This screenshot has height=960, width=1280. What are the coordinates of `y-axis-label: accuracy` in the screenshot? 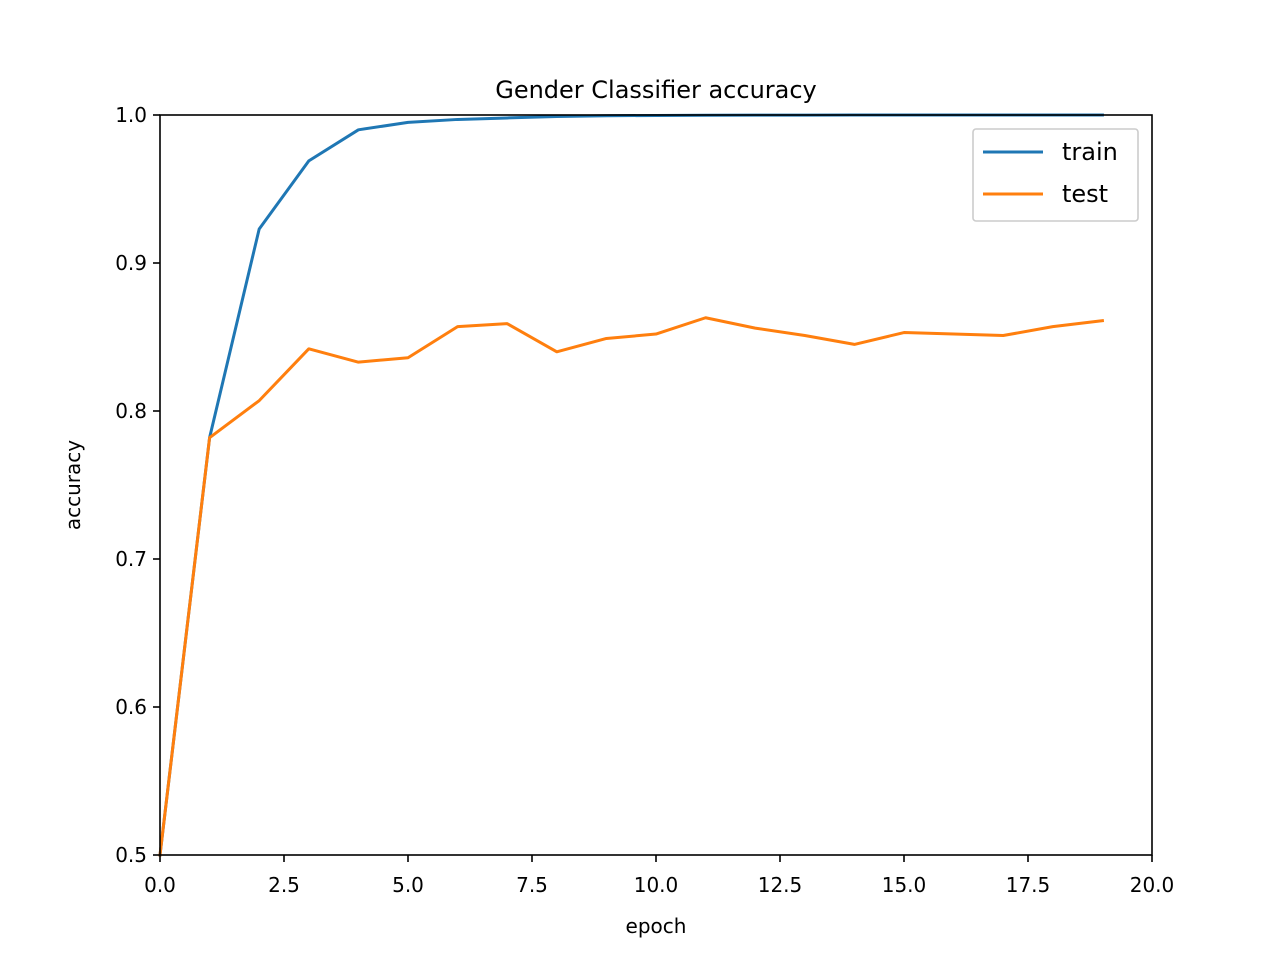 It's located at (73, 485).